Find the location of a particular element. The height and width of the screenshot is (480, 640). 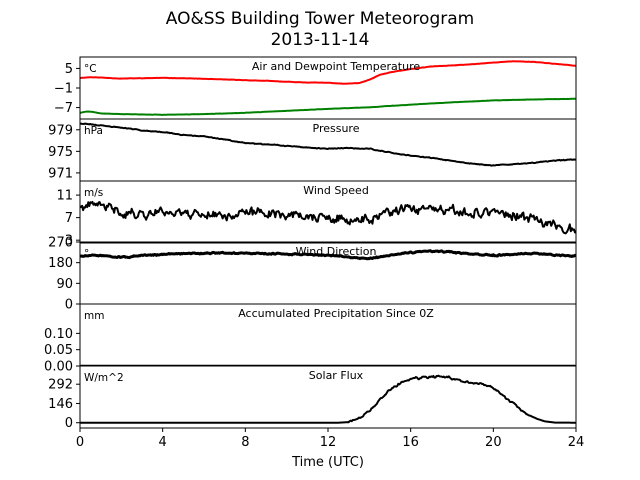

panel-4-title: Accumulated Precipitation Since 0Z is located at coordinates (336, 313).